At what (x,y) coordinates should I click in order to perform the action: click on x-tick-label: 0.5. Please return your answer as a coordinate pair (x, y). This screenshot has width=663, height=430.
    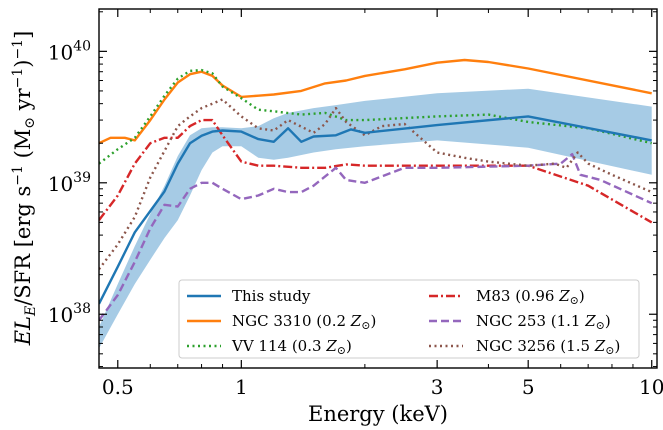
    Looking at the image, I should click on (118, 387).